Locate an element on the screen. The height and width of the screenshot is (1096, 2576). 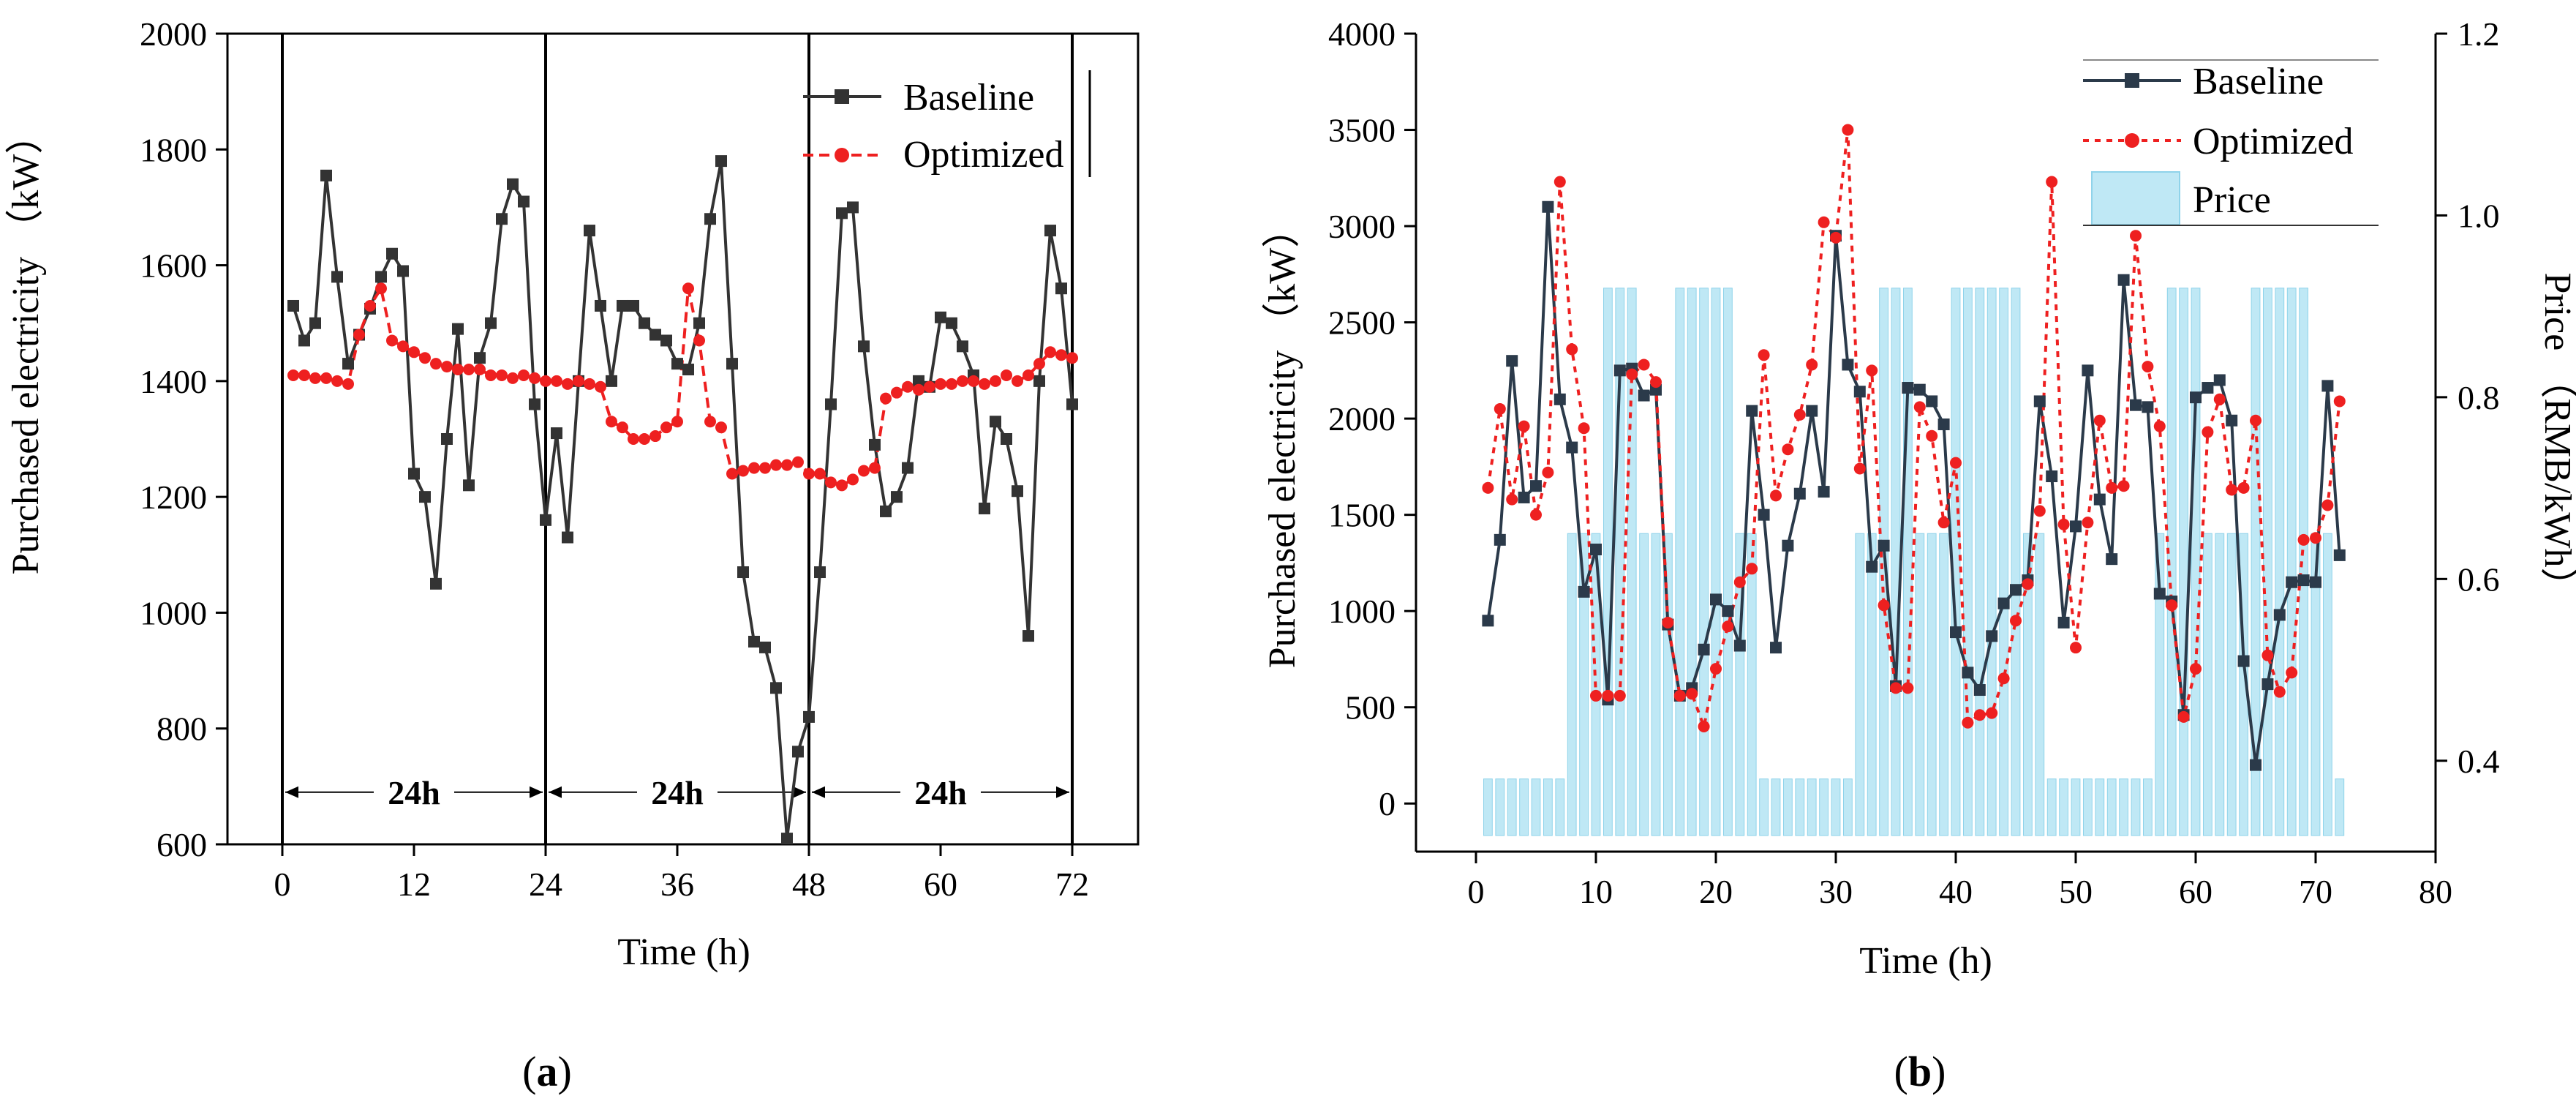
y-tick-label: 3000 is located at coordinates (1362, 227).